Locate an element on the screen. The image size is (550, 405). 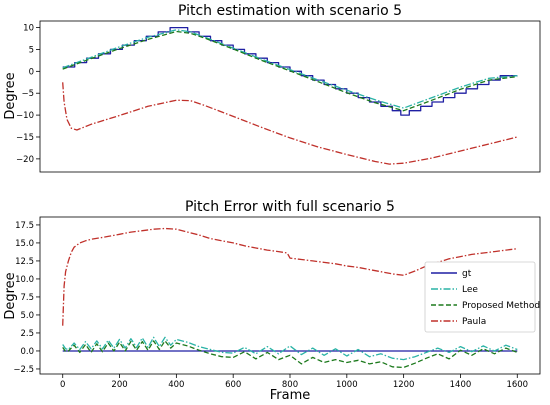
x-tick-label: 400 is located at coordinates (176, 385).